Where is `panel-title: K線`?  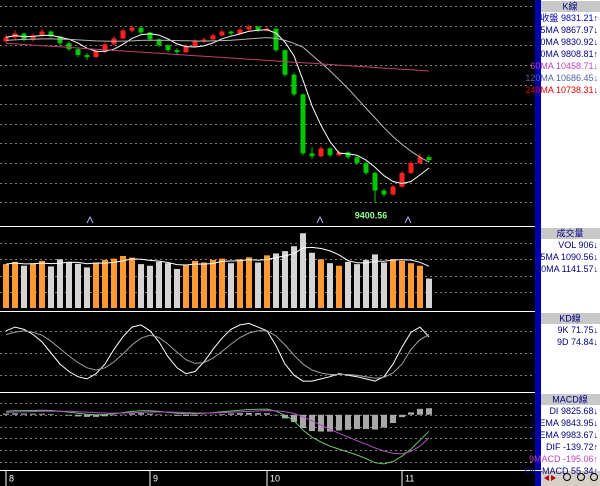
panel-title: K線 is located at coordinates (569, 5).